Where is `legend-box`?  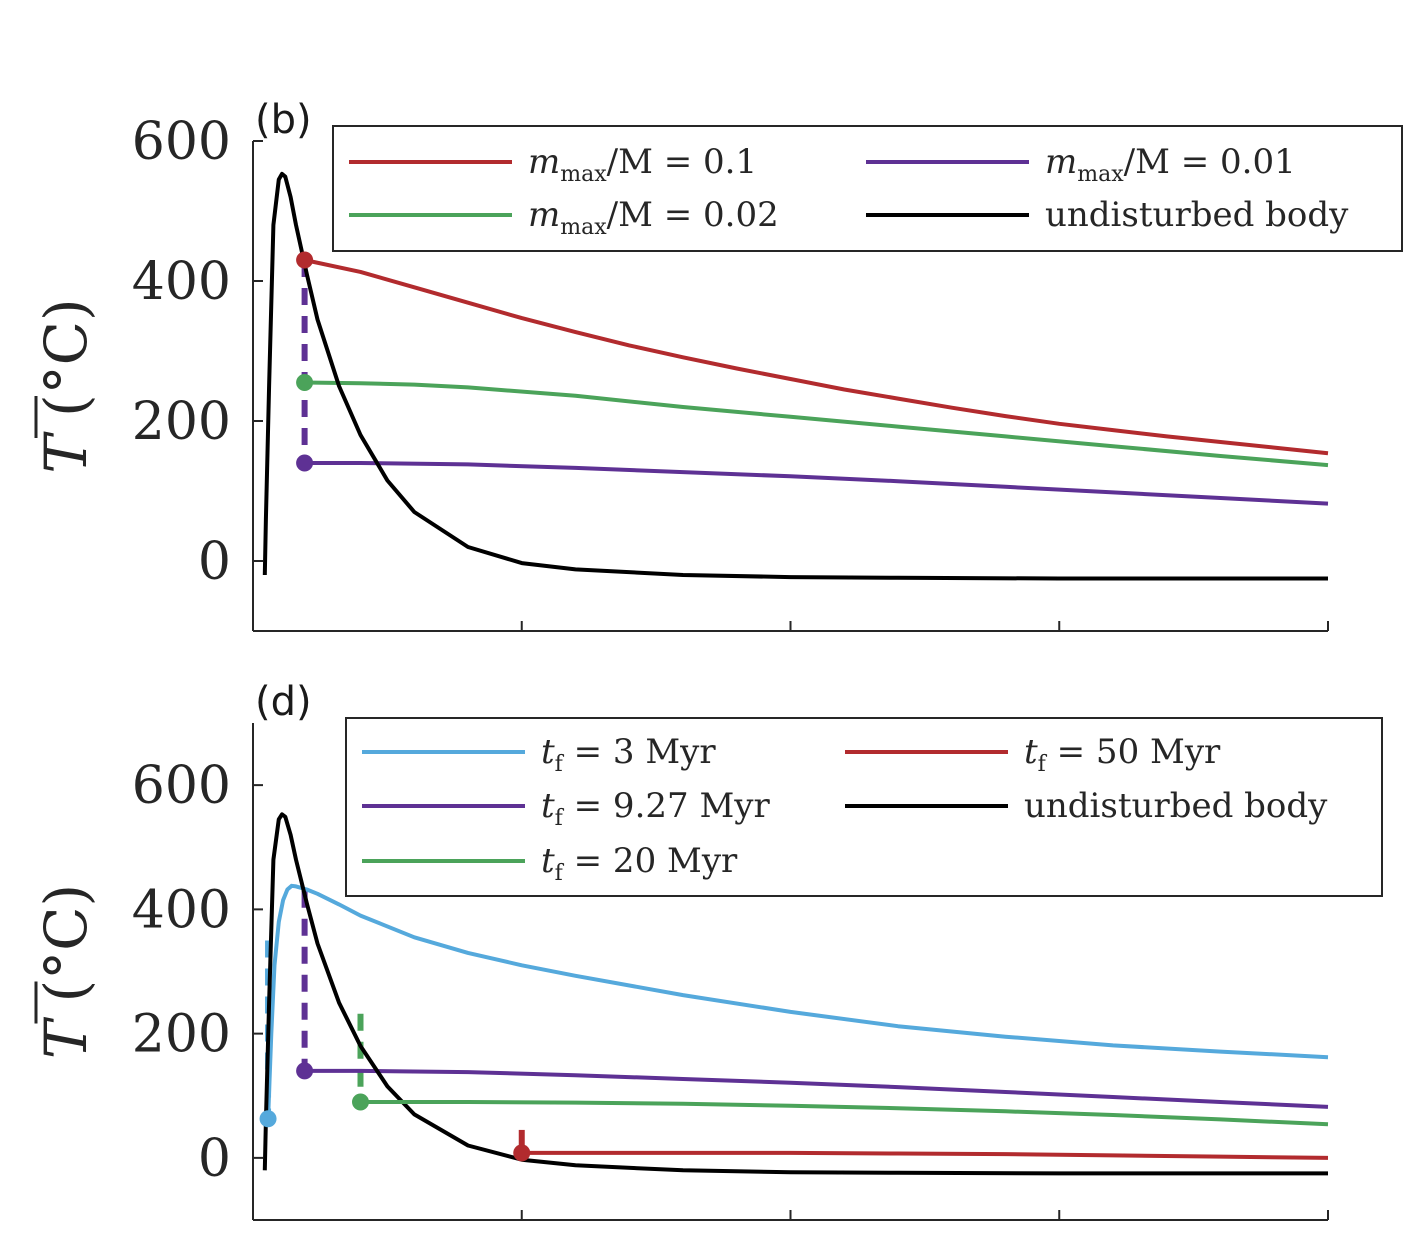
legend-box is located at coordinates (867, 188).